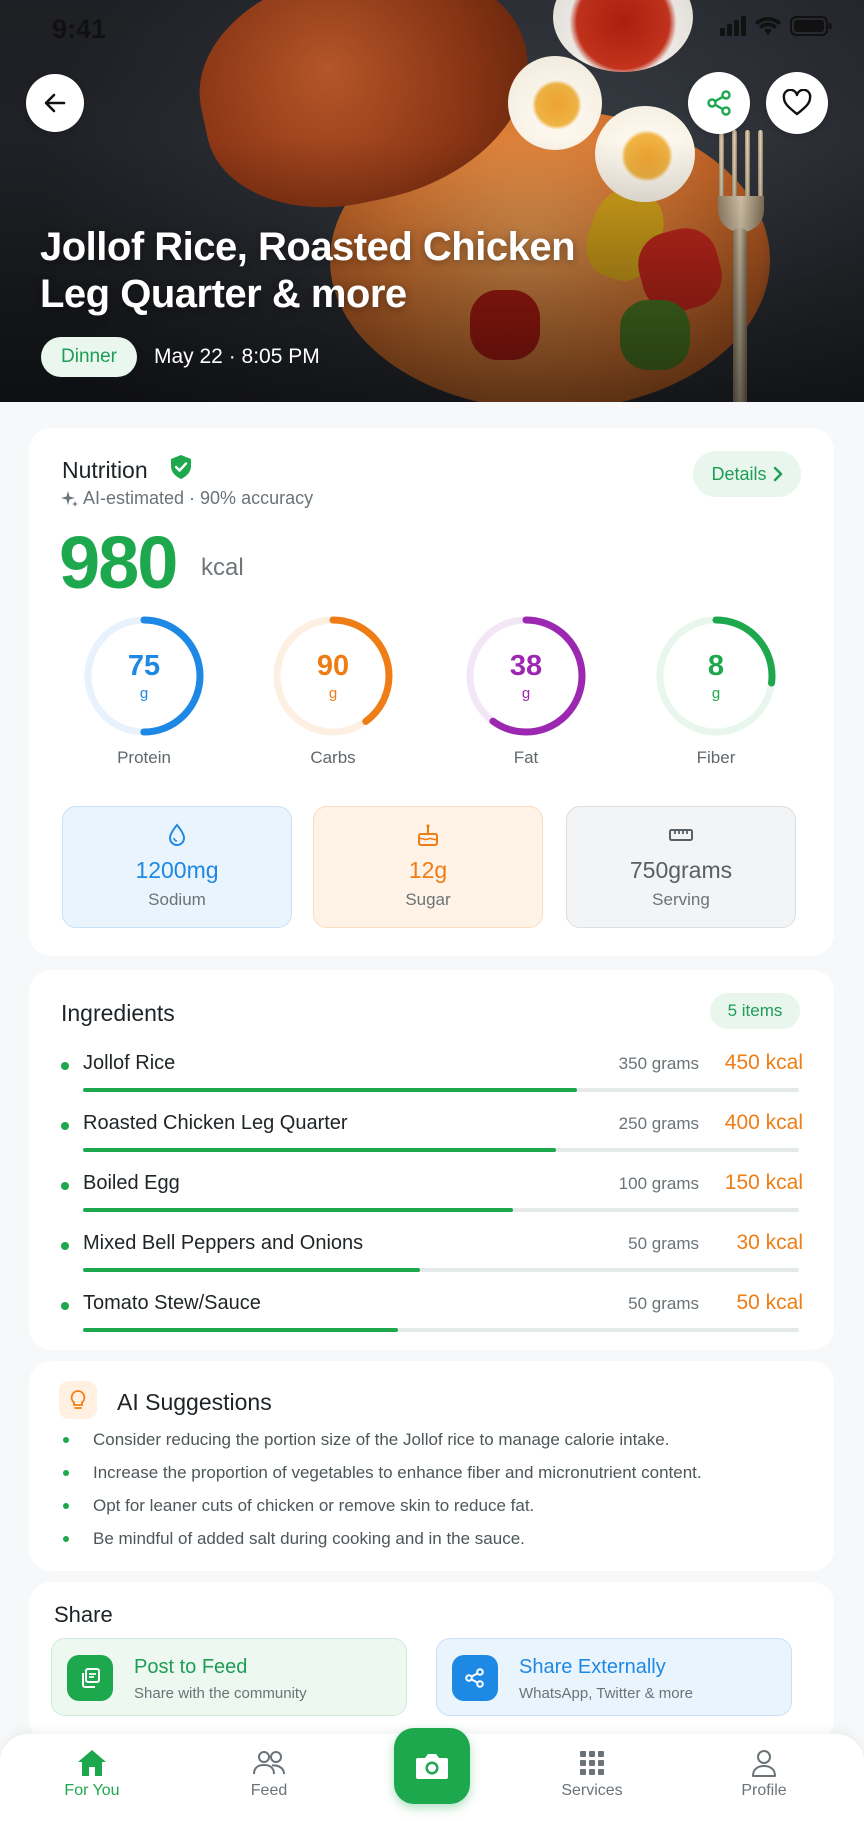  What do you see at coordinates (220, 1693) in the screenshot?
I see `post-feed-subtitle: Share with the community` at bounding box center [220, 1693].